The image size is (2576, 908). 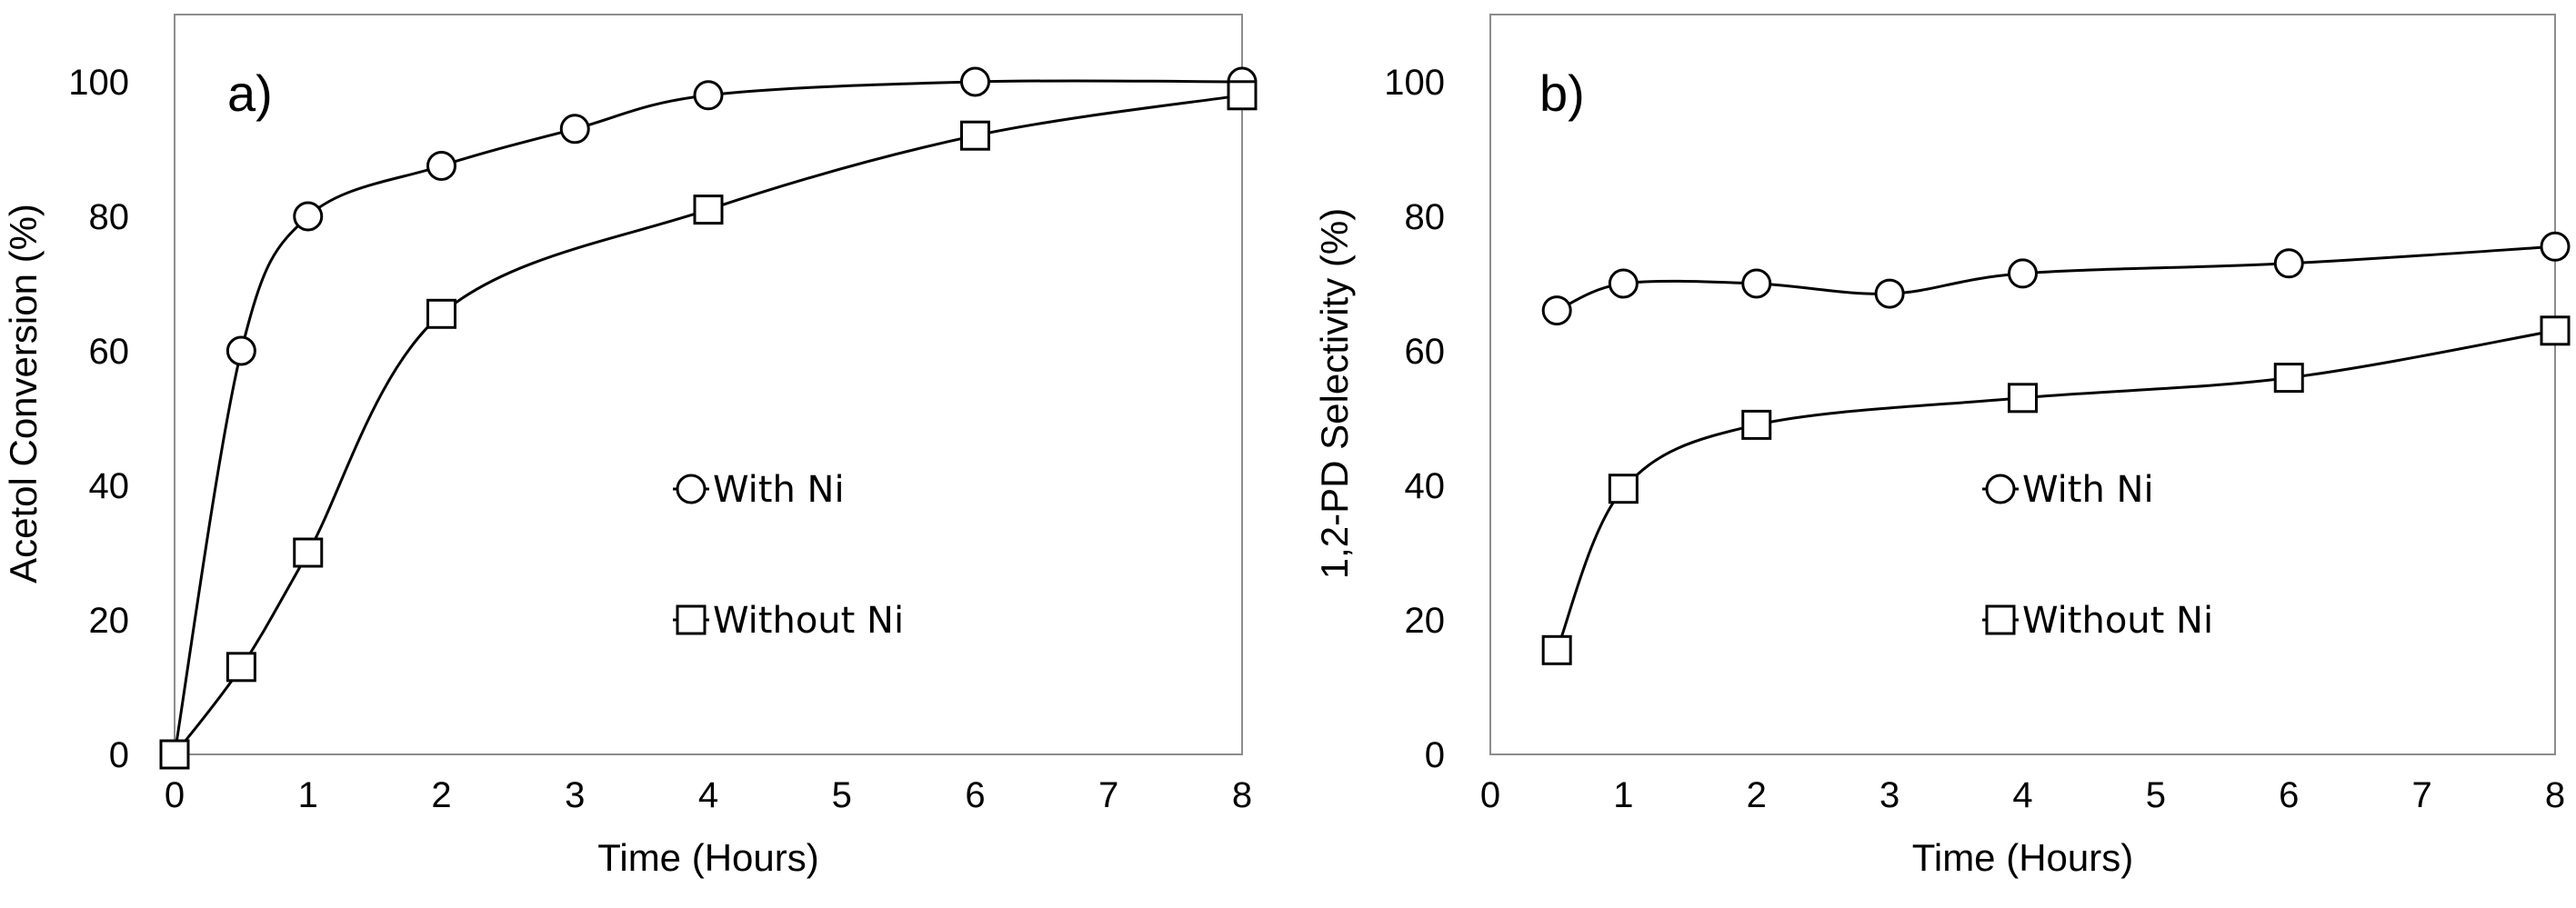 What do you see at coordinates (1335, 393) in the screenshot?
I see `y-axis-title: 1,2-PD Selectivity (%)` at bounding box center [1335, 393].